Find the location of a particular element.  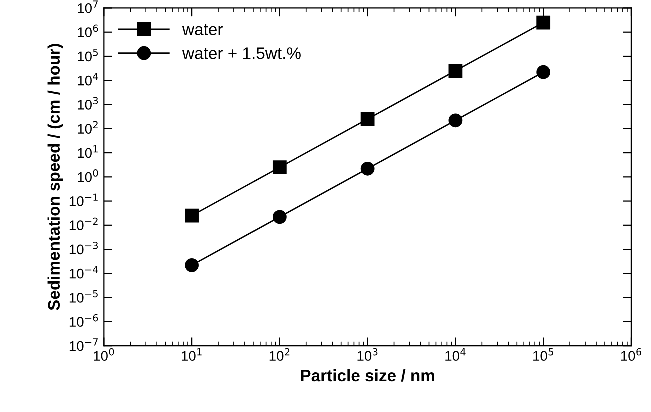

x-tick-label: 10$^{4}$ is located at coordinates (456, 355).